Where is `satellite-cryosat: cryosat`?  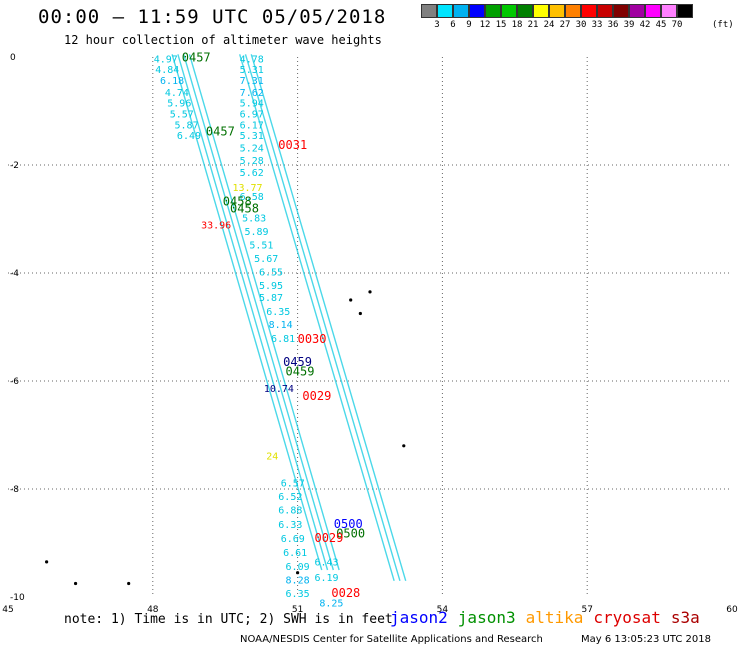 satellite-cryosat: cryosat is located at coordinates (627, 617).